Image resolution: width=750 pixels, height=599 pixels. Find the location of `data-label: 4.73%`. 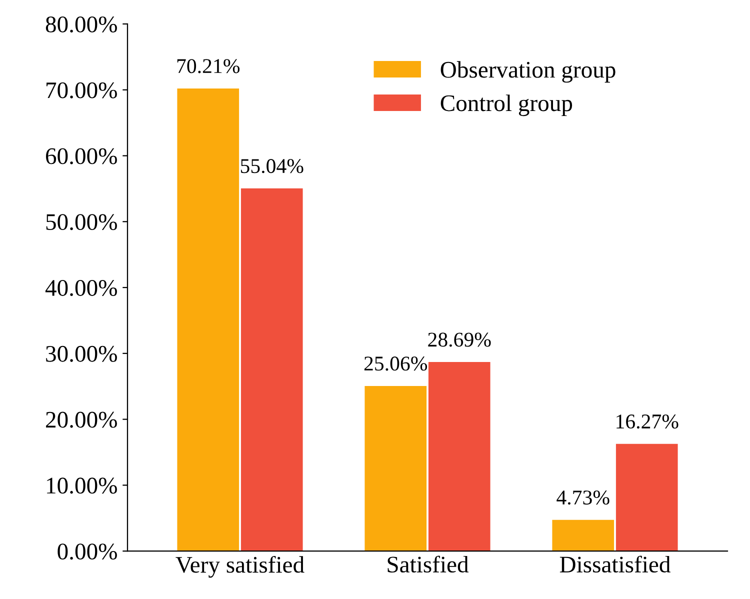

data-label: 4.73% is located at coordinates (583, 497).